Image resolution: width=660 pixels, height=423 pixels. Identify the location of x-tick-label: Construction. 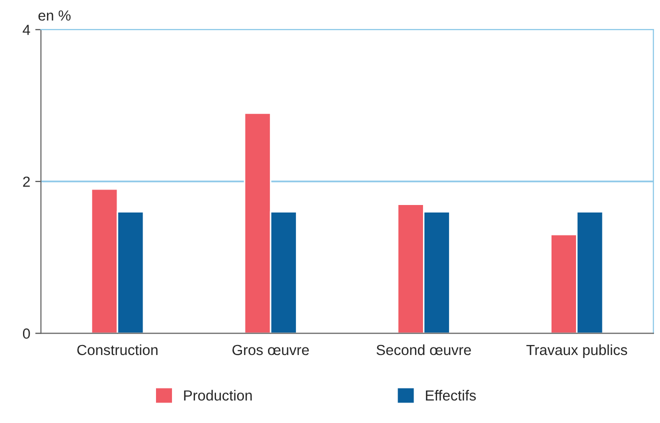
(117, 350).